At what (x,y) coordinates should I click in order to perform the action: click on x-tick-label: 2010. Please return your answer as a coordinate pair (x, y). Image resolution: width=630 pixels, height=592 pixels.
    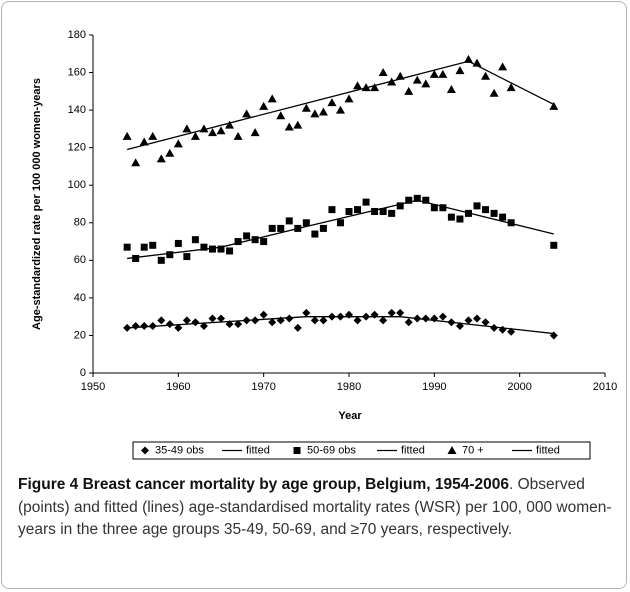
    Looking at the image, I should click on (605, 387).